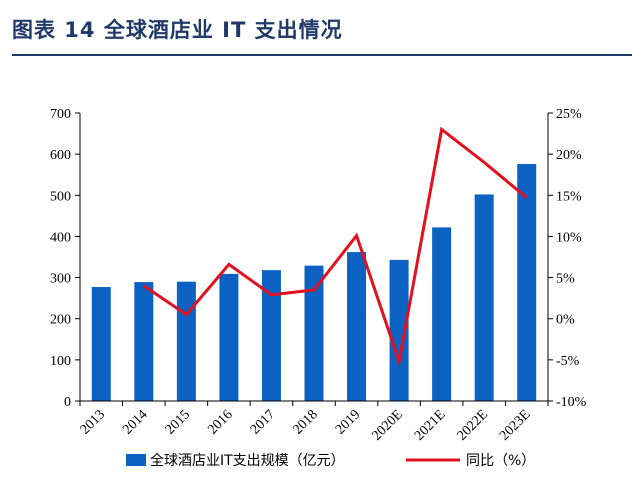  I want to click on x-tick-label: 2022E, so click(473, 425).